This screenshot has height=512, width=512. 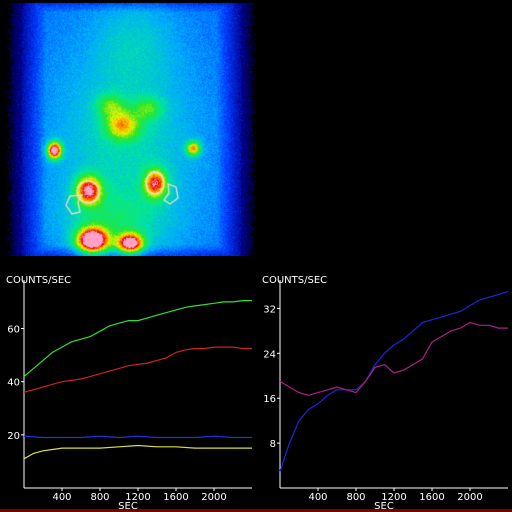 What do you see at coordinates (13, 330) in the screenshot?
I see `y-tick-label: 60` at bounding box center [13, 330].